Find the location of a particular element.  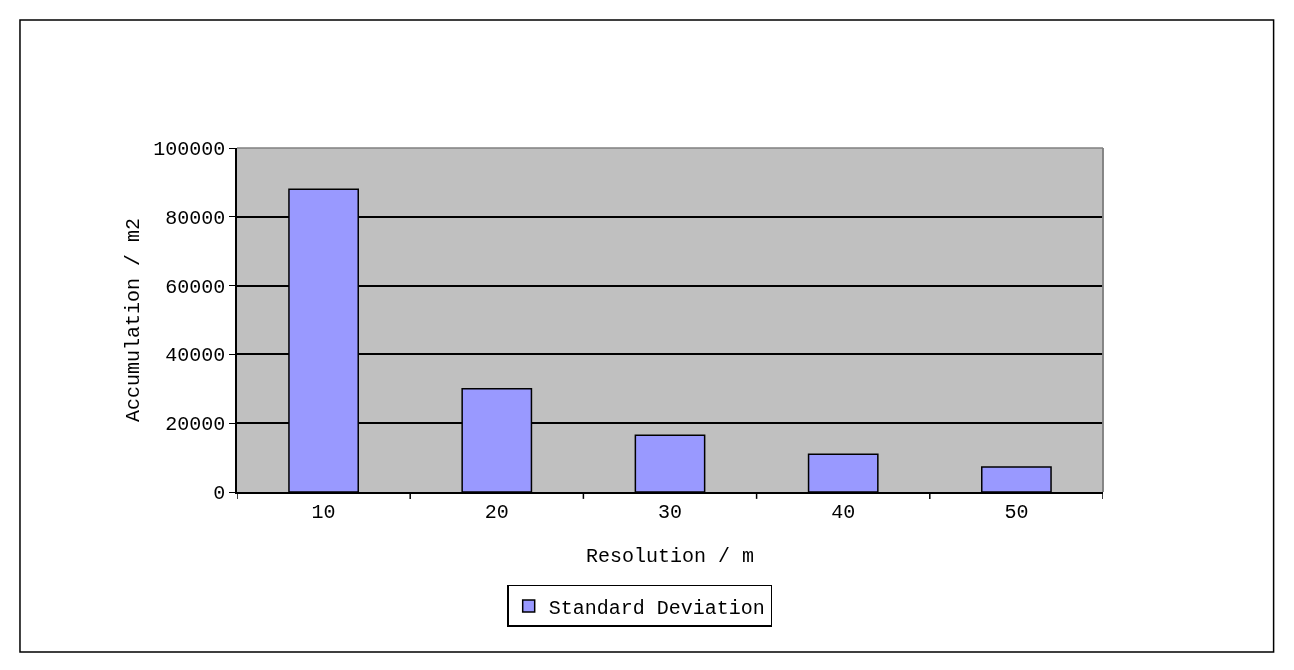

x-tick-label: 10 is located at coordinates (323, 512).